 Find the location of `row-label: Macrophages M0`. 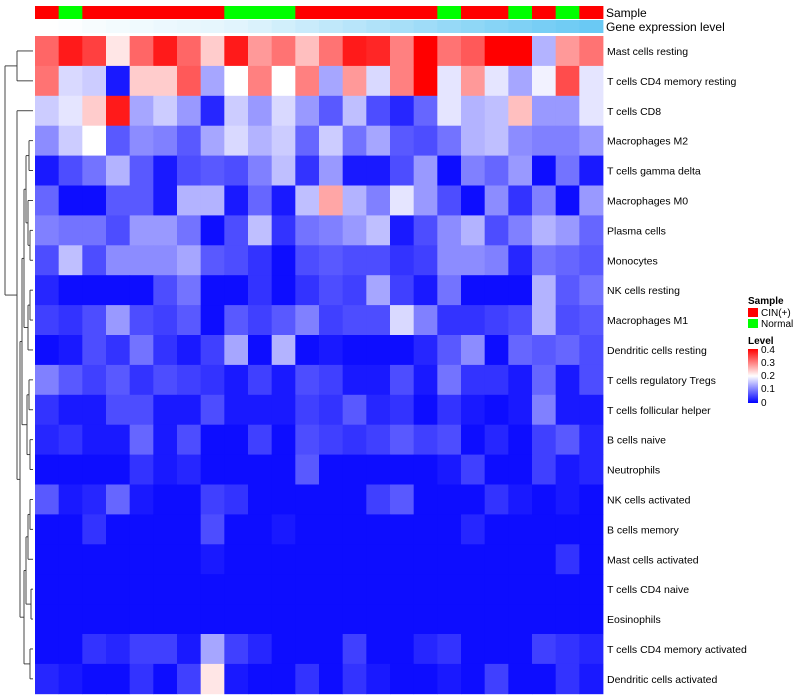

row-label: Macrophages M0 is located at coordinates (647, 201).